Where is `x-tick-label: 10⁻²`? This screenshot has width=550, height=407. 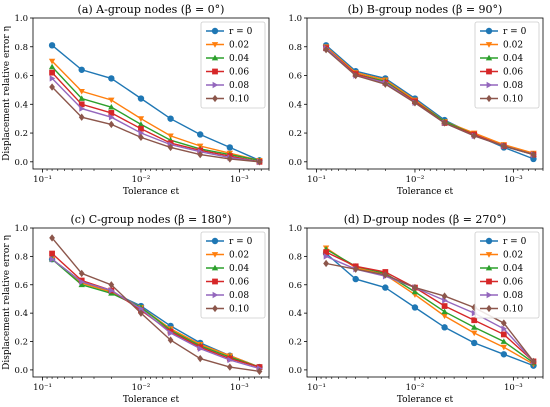 x-tick-label: 10⁻² is located at coordinates (415, 180).